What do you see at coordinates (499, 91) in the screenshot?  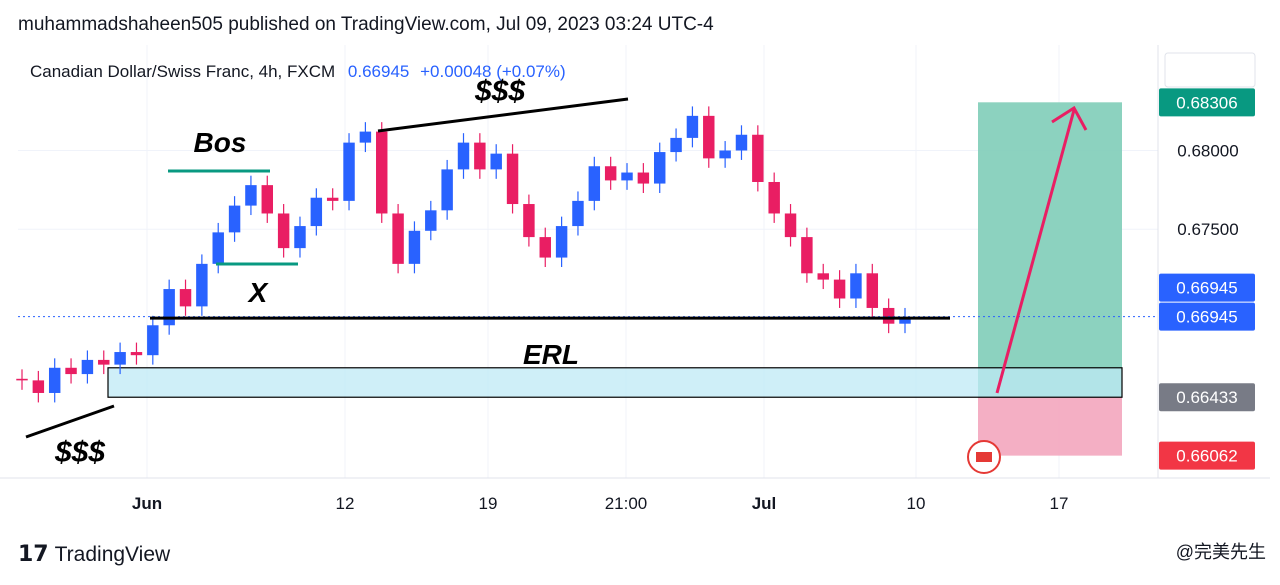 I see `liquidity-label-top: $$$` at bounding box center [499, 91].